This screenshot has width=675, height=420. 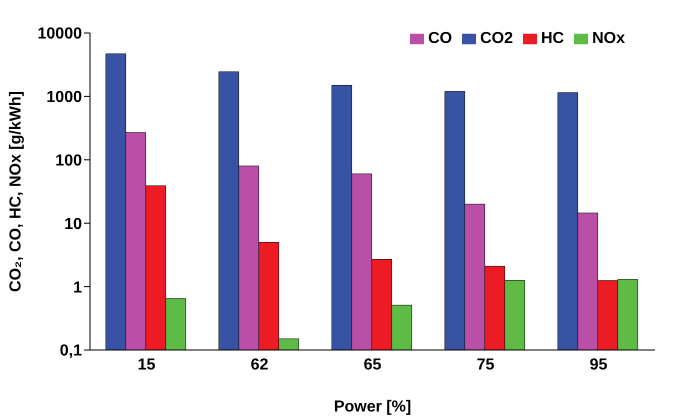 I want to click on x-tick-label: 15, so click(x=147, y=365).